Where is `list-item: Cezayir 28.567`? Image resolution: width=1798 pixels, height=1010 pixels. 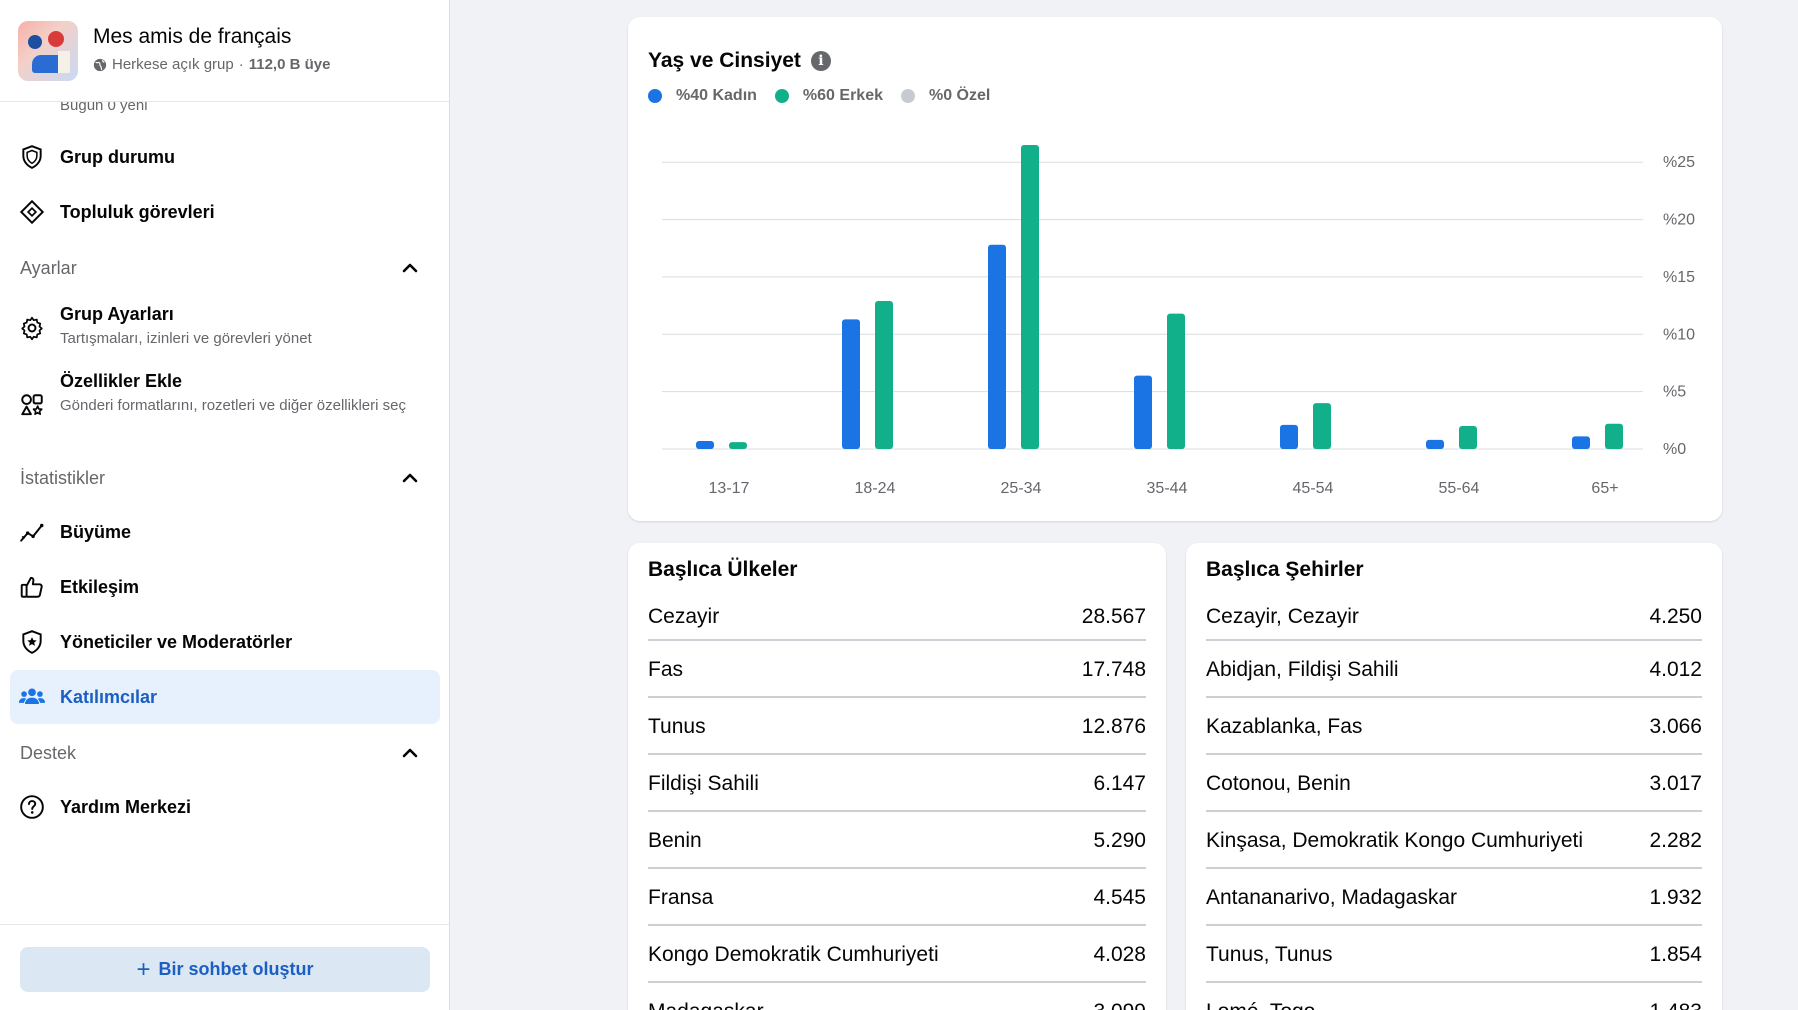
list-item: Cezayir 28.567 is located at coordinates (897, 617).